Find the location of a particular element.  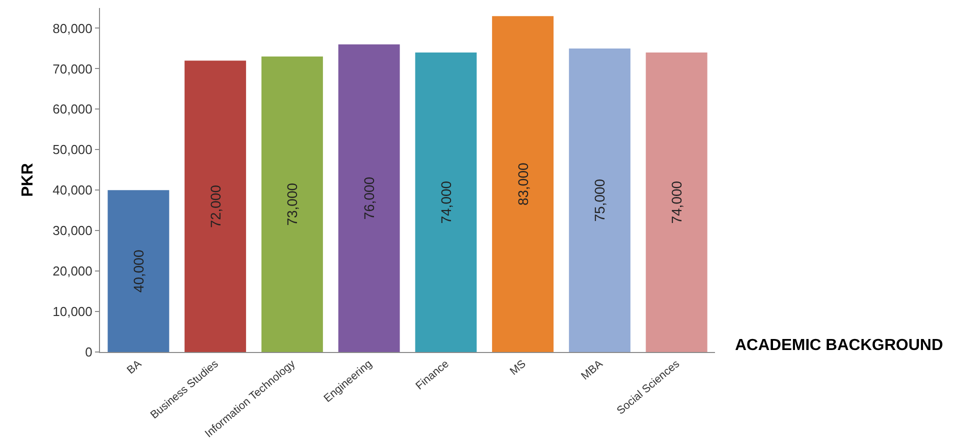

y-tick-label: 40,000 is located at coordinates (72, 190).